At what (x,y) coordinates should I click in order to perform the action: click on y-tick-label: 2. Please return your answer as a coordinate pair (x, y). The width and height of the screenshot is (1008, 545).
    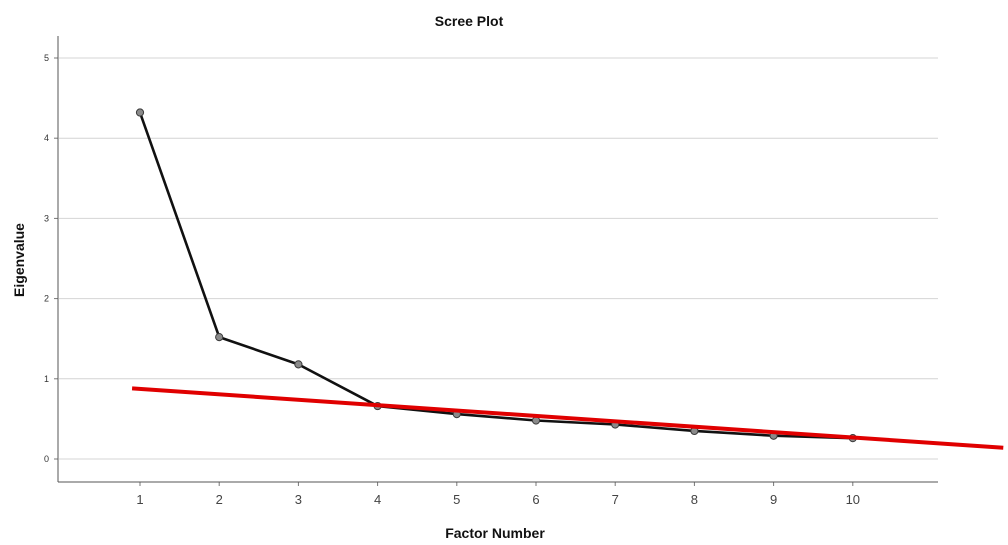
    Looking at the image, I should click on (46, 299).